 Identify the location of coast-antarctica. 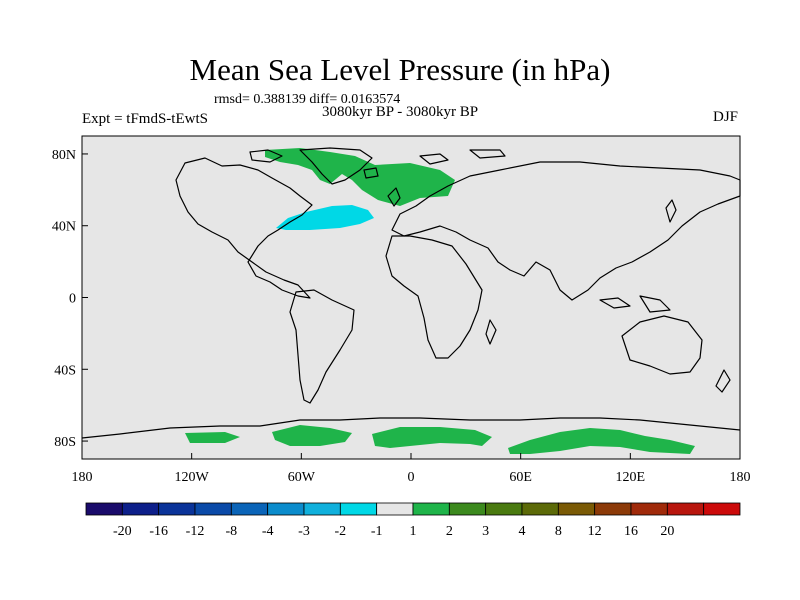
(411, 428).